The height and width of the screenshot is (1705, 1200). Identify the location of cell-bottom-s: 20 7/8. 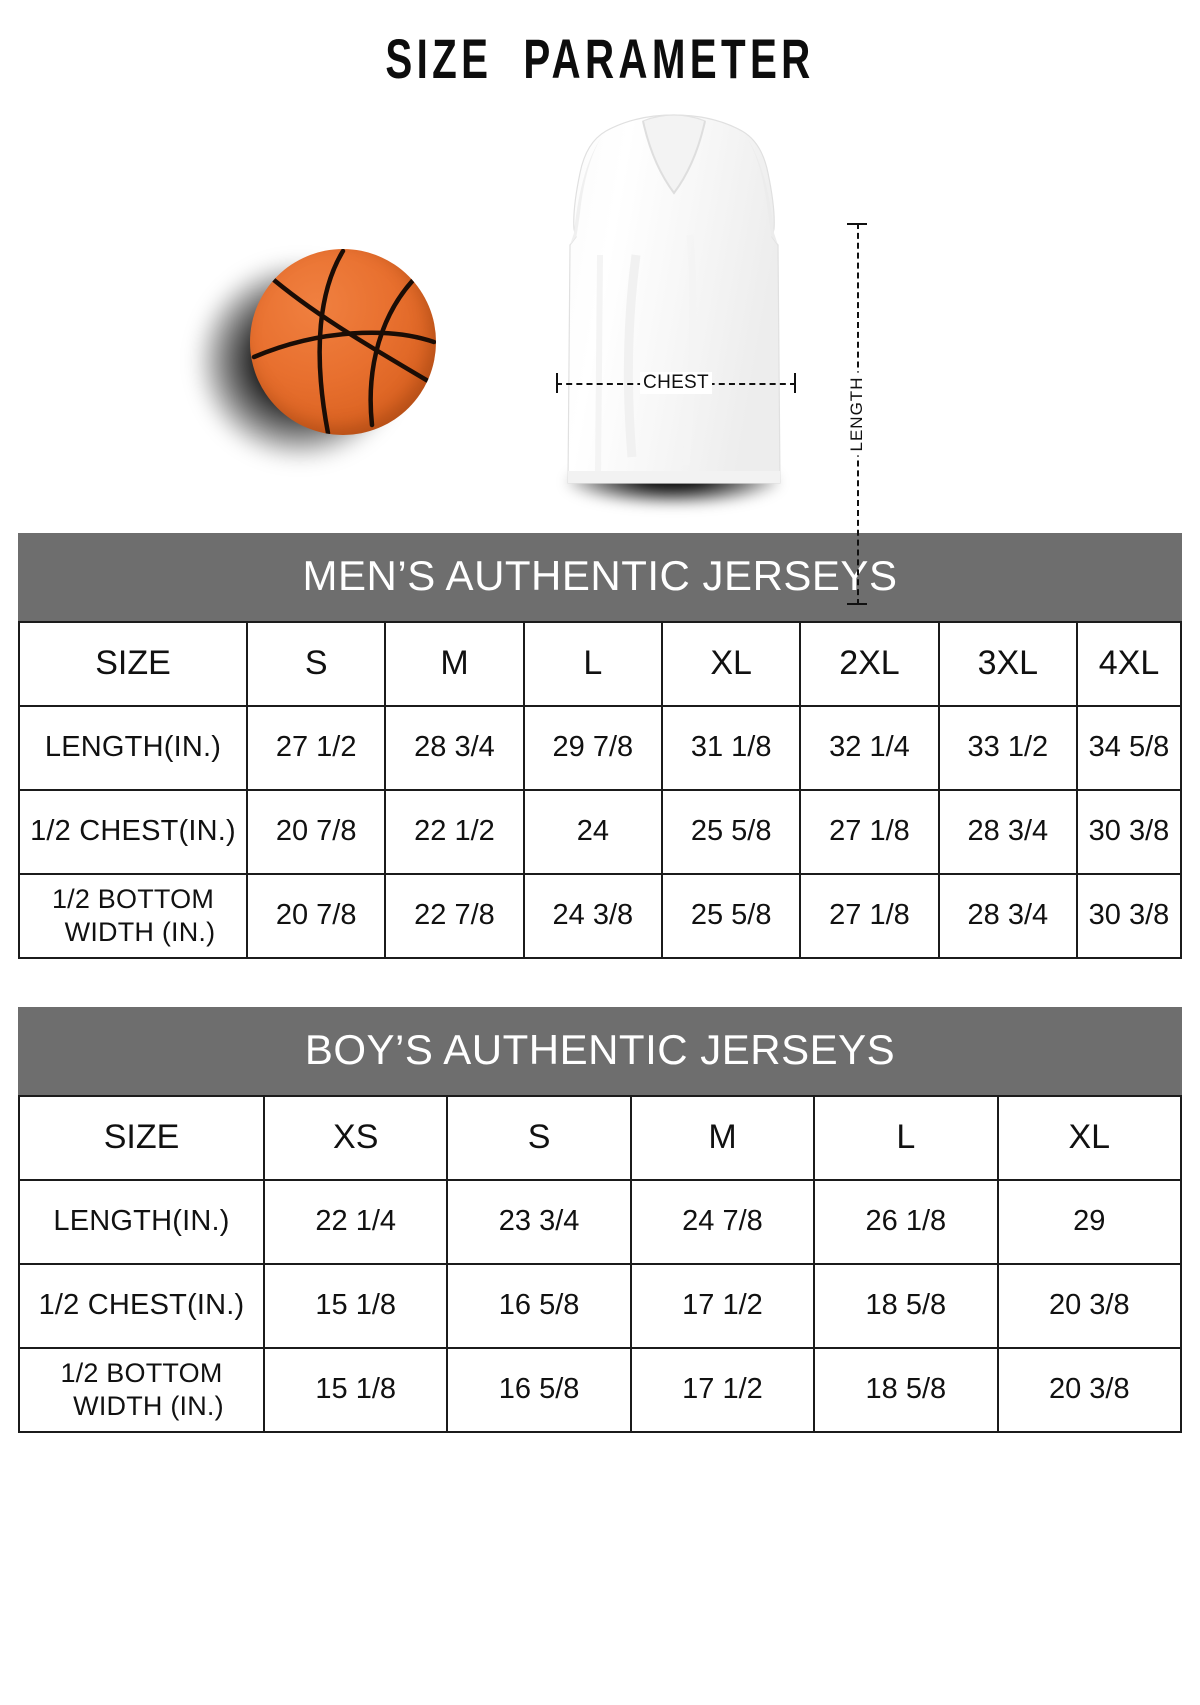
(316, 915).